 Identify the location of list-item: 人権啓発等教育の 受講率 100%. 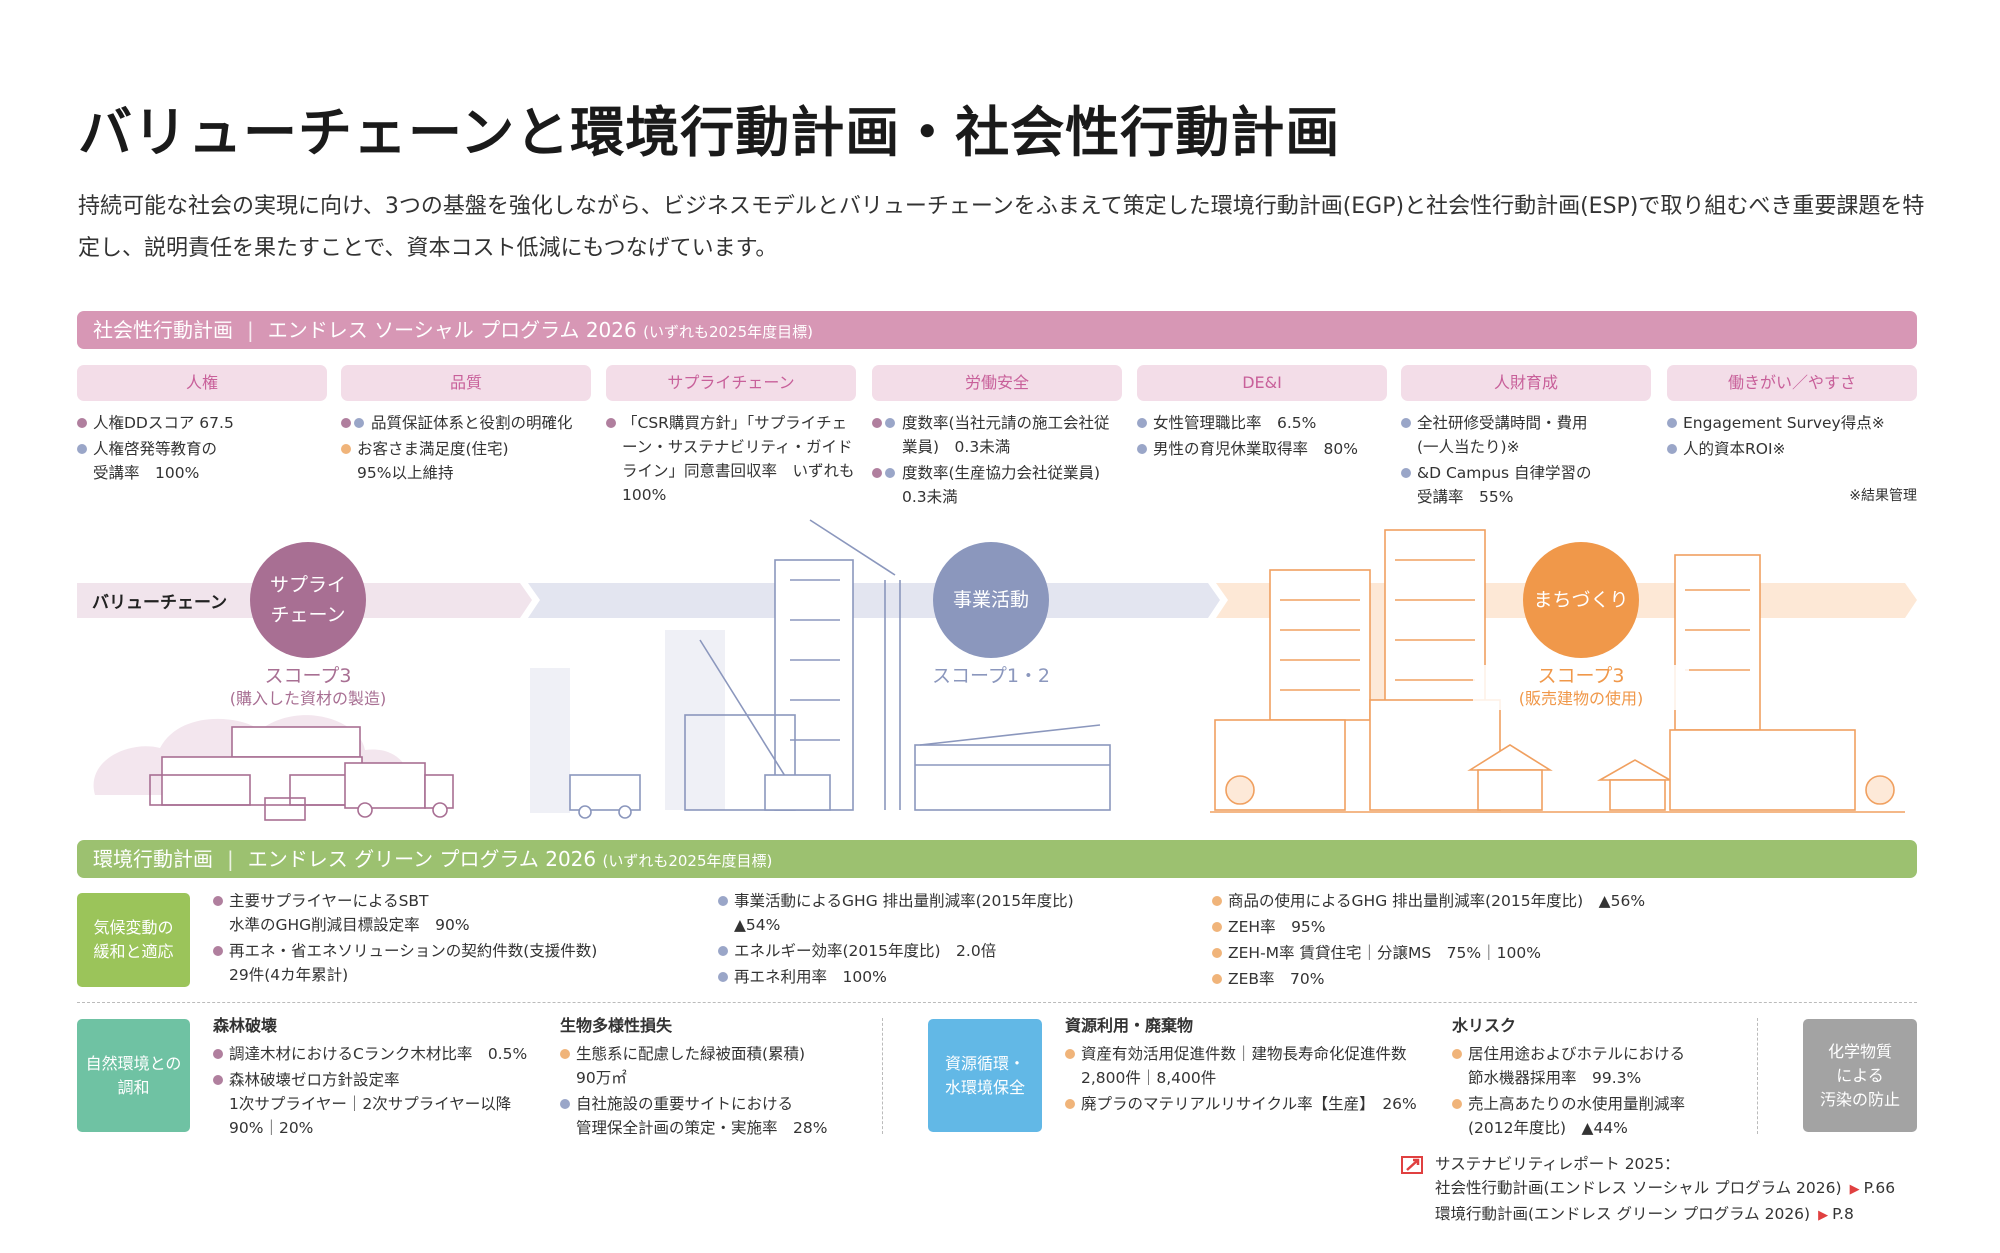
(202, 461).